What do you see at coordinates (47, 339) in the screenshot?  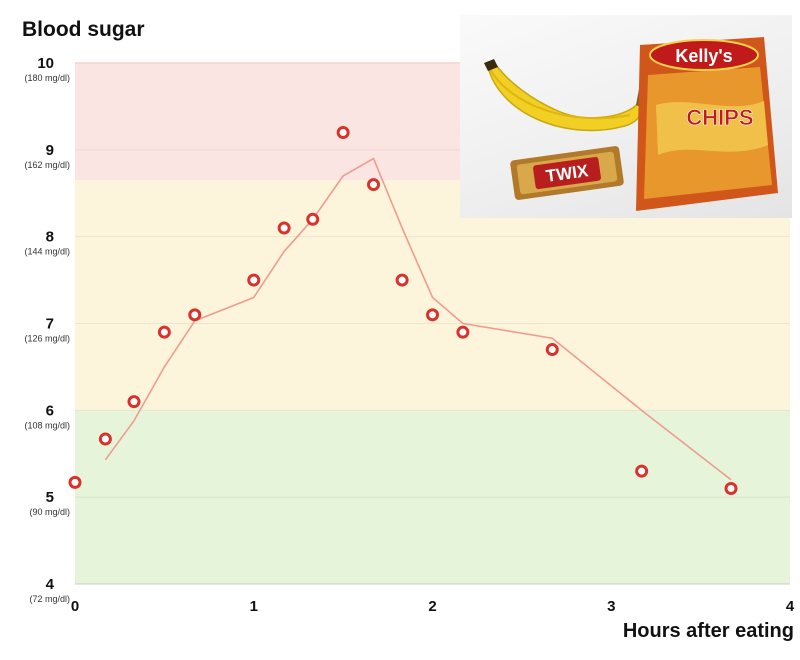 I see `y-tick-sublabel: (126 mg/dl)` at bounding box center [47, 339].